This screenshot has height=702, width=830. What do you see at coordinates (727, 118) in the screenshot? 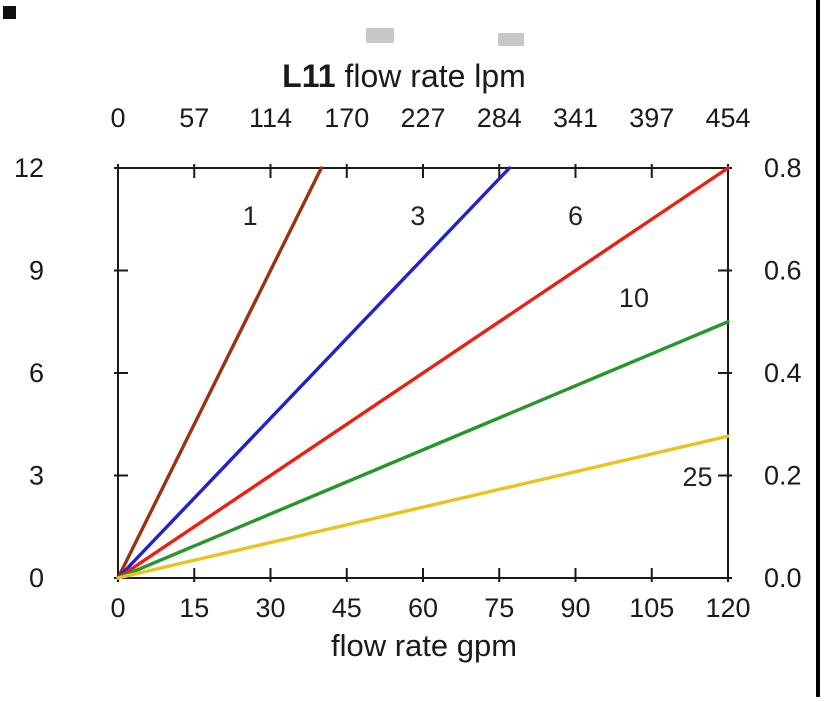
I see `top-axis-tick-label: 454` at bounding box center [727, 118].